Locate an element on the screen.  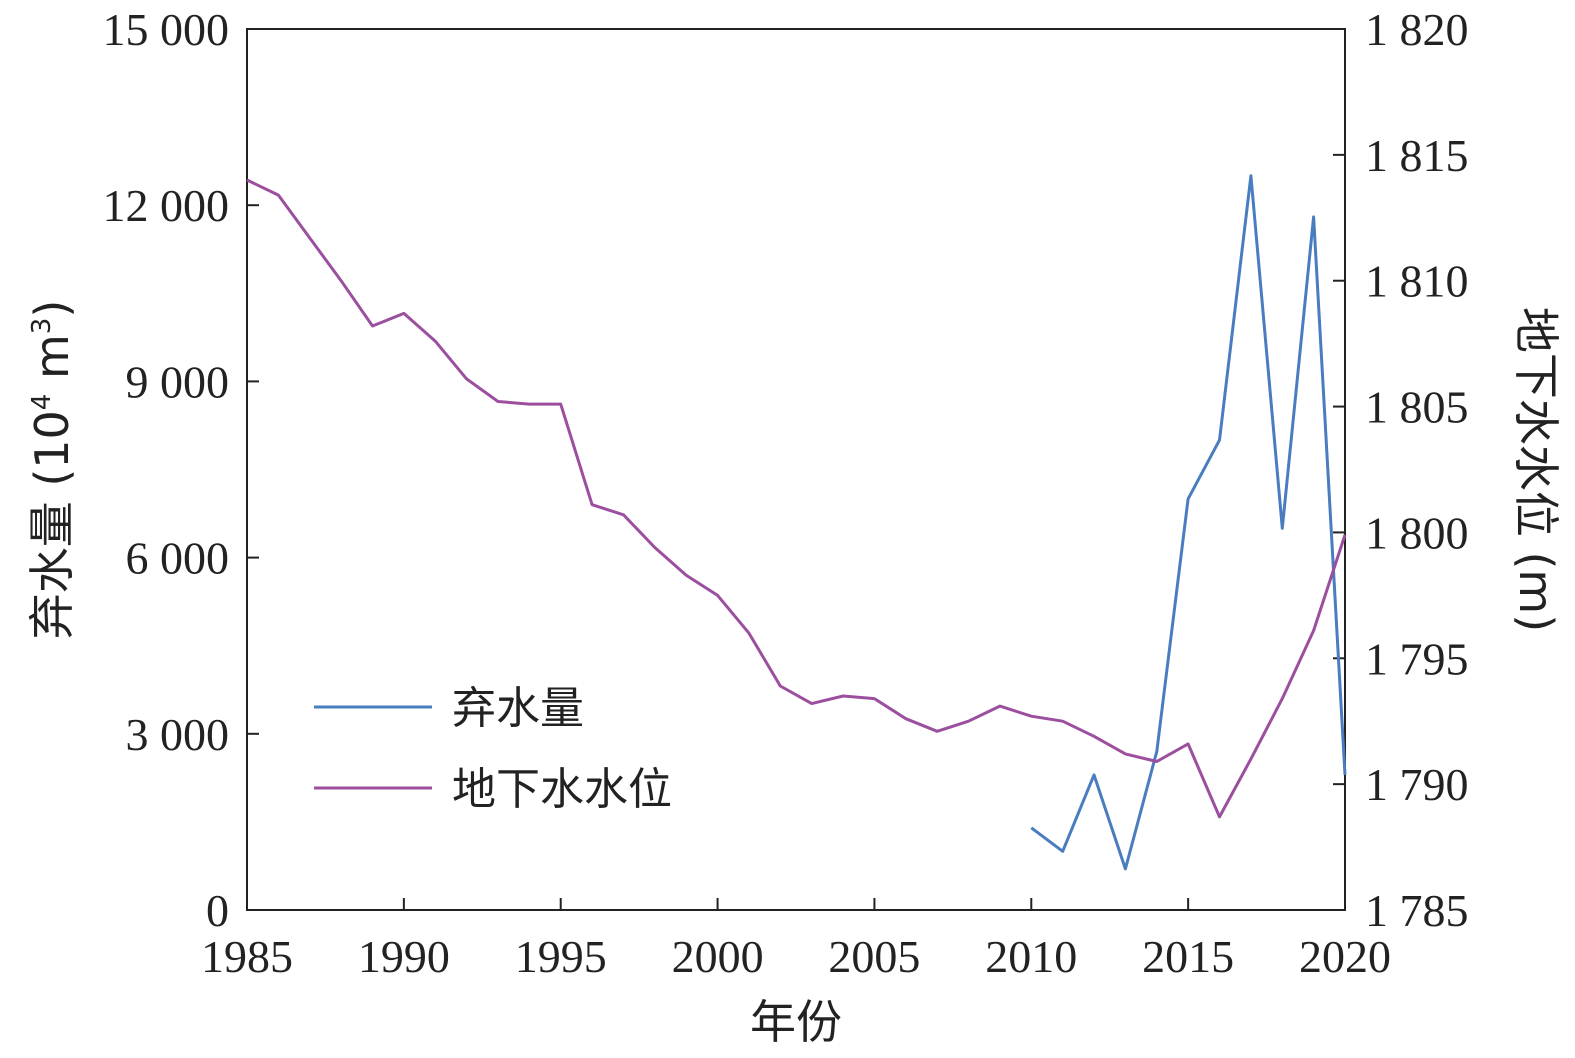
left-y-tick-label: 3 000 is located at coordinates (178, 734).